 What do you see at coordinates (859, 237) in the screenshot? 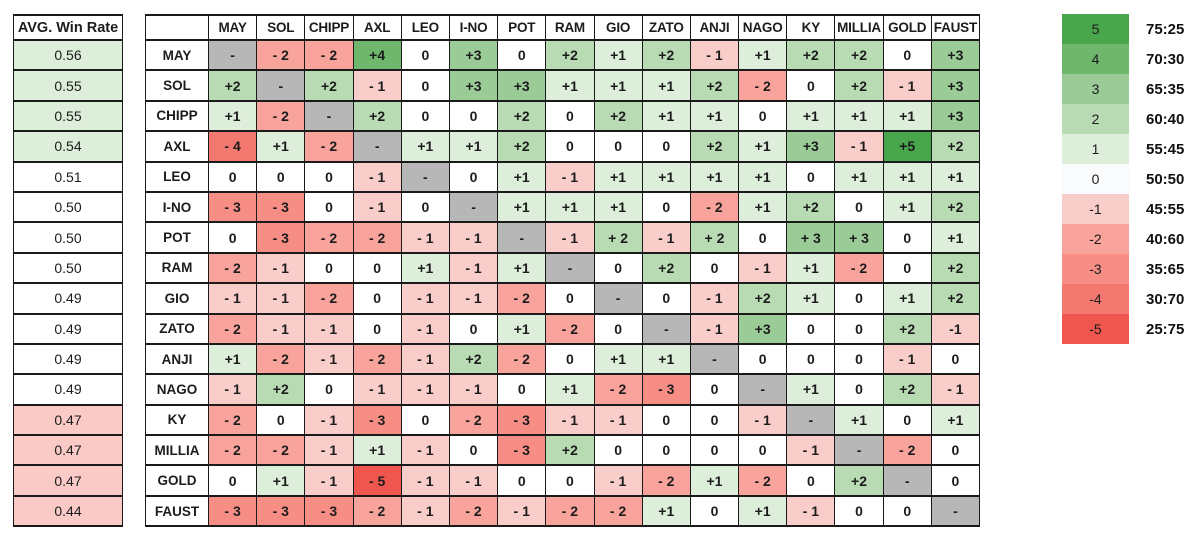
I see `matrix-cell: + 3` at bounding box center [859, 237].